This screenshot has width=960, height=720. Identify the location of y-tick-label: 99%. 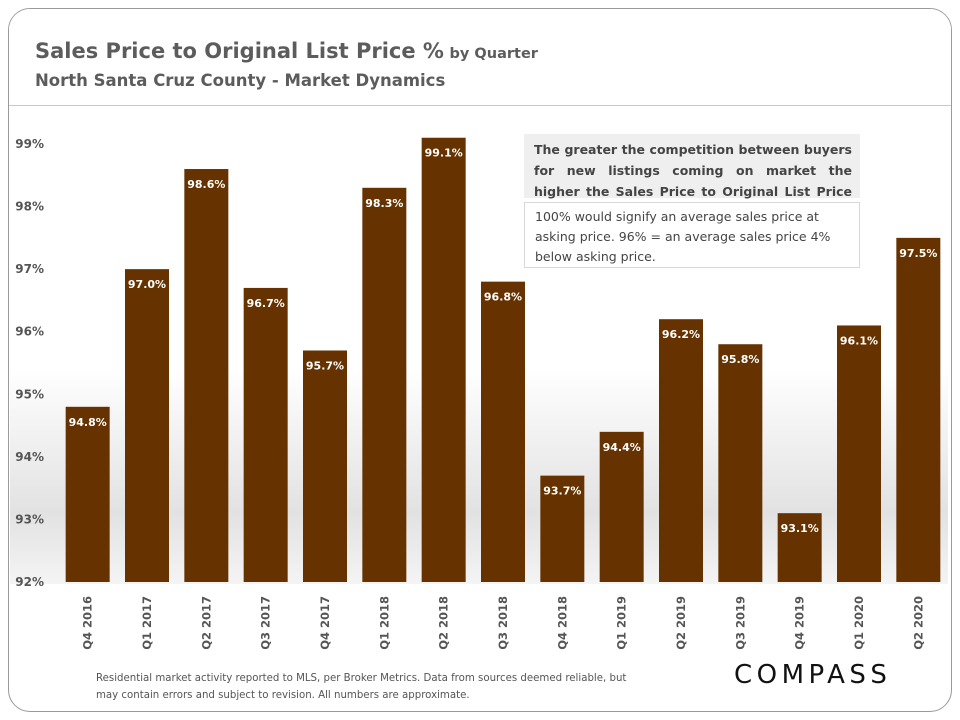
(29, 144).